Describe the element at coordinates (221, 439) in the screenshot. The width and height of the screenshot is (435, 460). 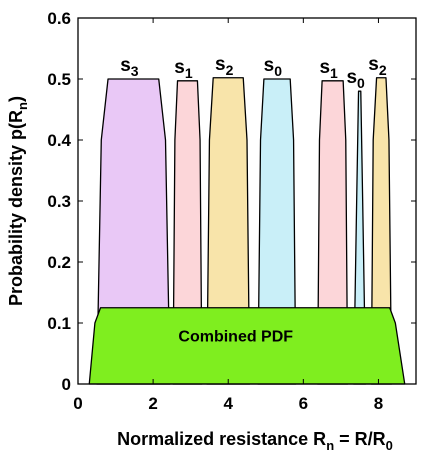
I see `x-axis-label-part: Normalized resistance R` at that location.